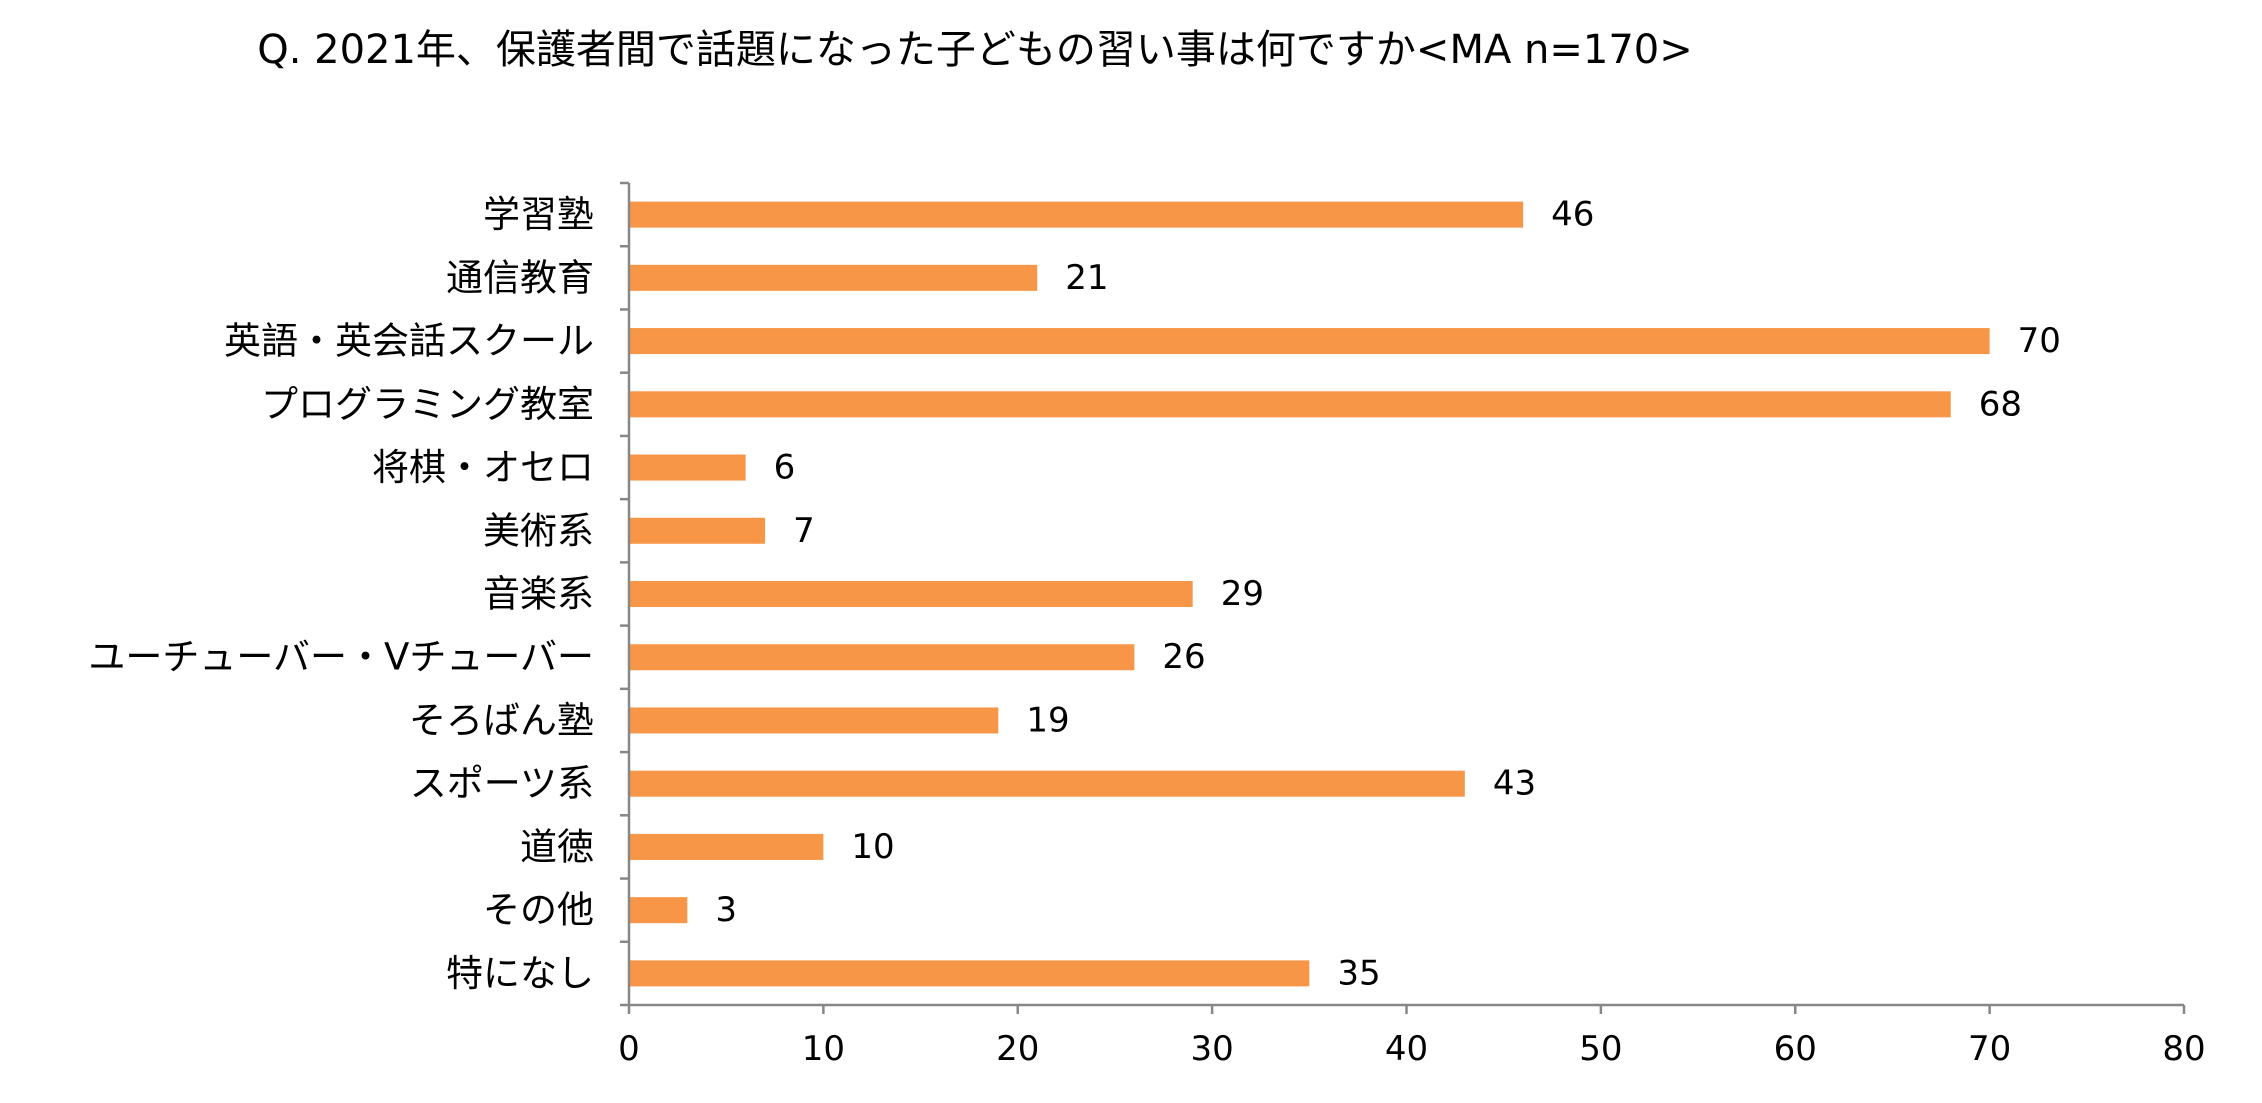  I want to click on data-label: 43, so click(1514, 784).